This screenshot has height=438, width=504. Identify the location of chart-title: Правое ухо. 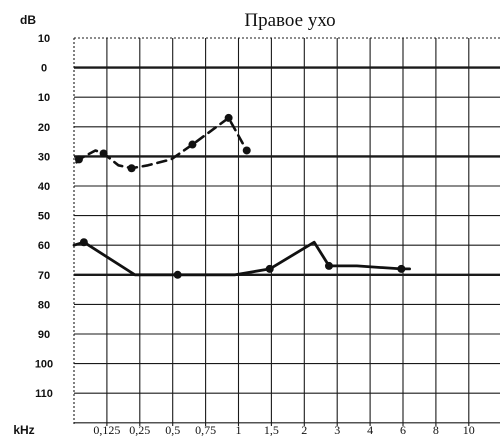
(289, 20).